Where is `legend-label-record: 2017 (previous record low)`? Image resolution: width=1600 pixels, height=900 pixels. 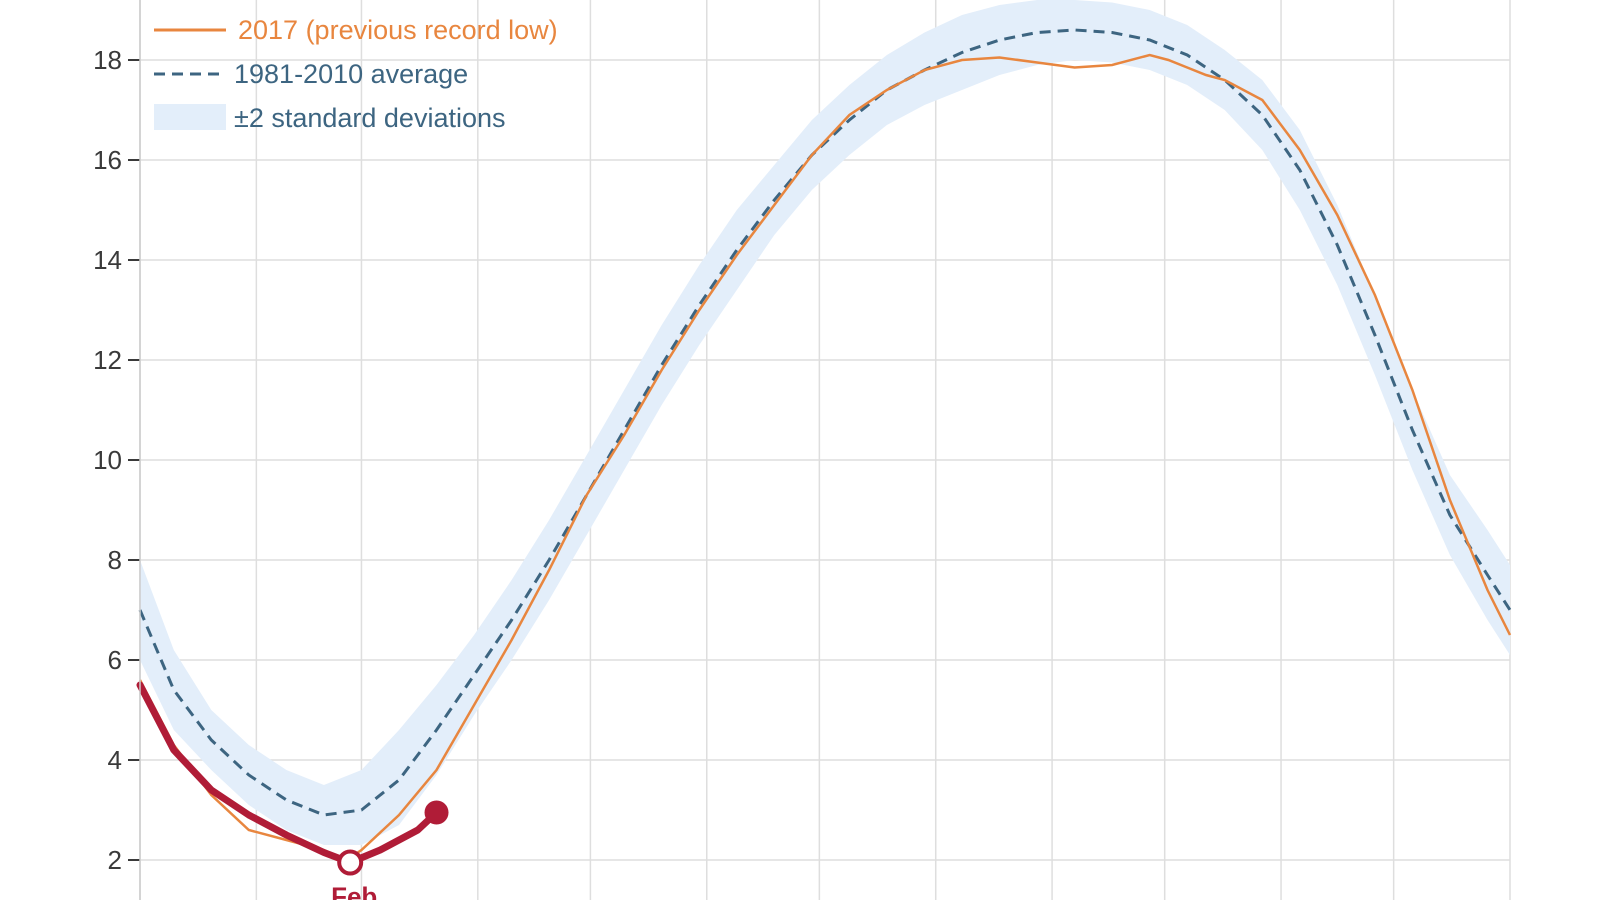
legend-label-record: 2017 (previous record low) is located at coordinates (398, 30).